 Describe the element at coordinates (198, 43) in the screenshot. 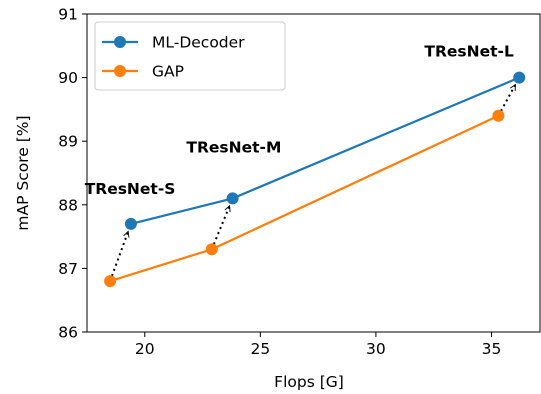

I see `legend-label: ML-Decoder` at that location.